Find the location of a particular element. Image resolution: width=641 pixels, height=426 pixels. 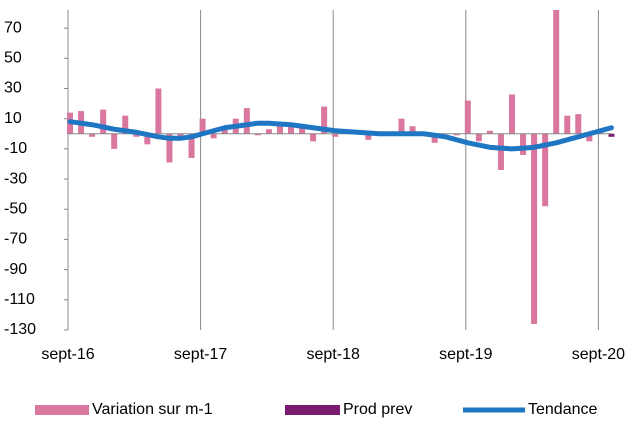

x-tick-label: sept-17 is located at coordinates (200, 354).